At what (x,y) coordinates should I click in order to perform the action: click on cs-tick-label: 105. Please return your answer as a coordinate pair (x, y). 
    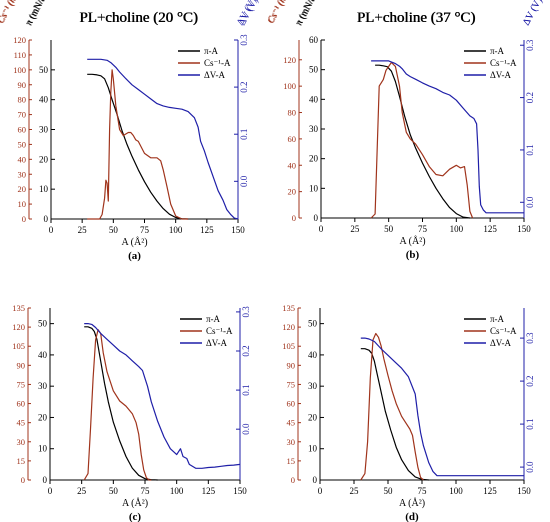
    Looking at the image, I should click on (288, 346).